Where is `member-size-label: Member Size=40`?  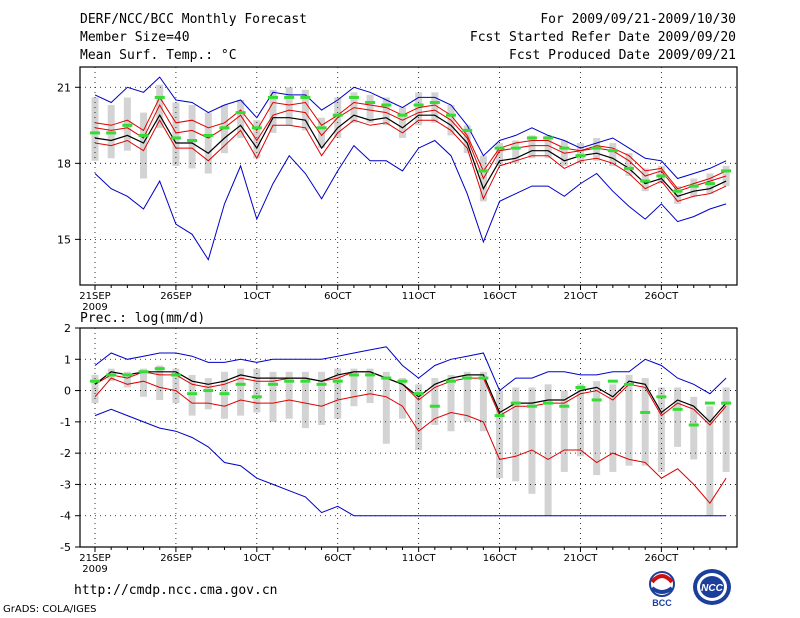 member-size-label: Member Size=40 is located at coordinates (135, 37).